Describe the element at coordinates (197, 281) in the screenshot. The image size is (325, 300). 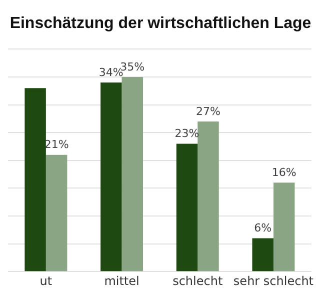
I see `x-tick-label: schlecht` at that location.